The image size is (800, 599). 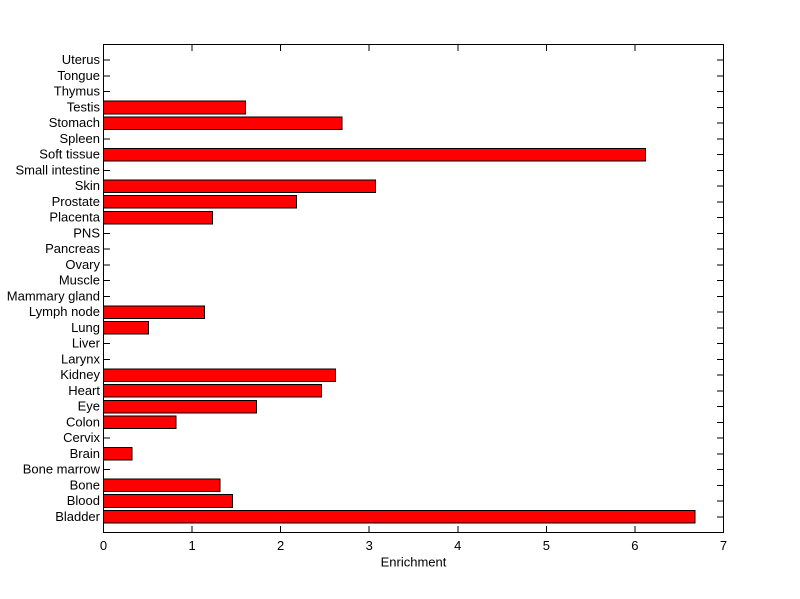 What do you see at coordinates (84, 390) in the screenshot?
I see `svg-text: Heart` at bounding box center [84, 390].